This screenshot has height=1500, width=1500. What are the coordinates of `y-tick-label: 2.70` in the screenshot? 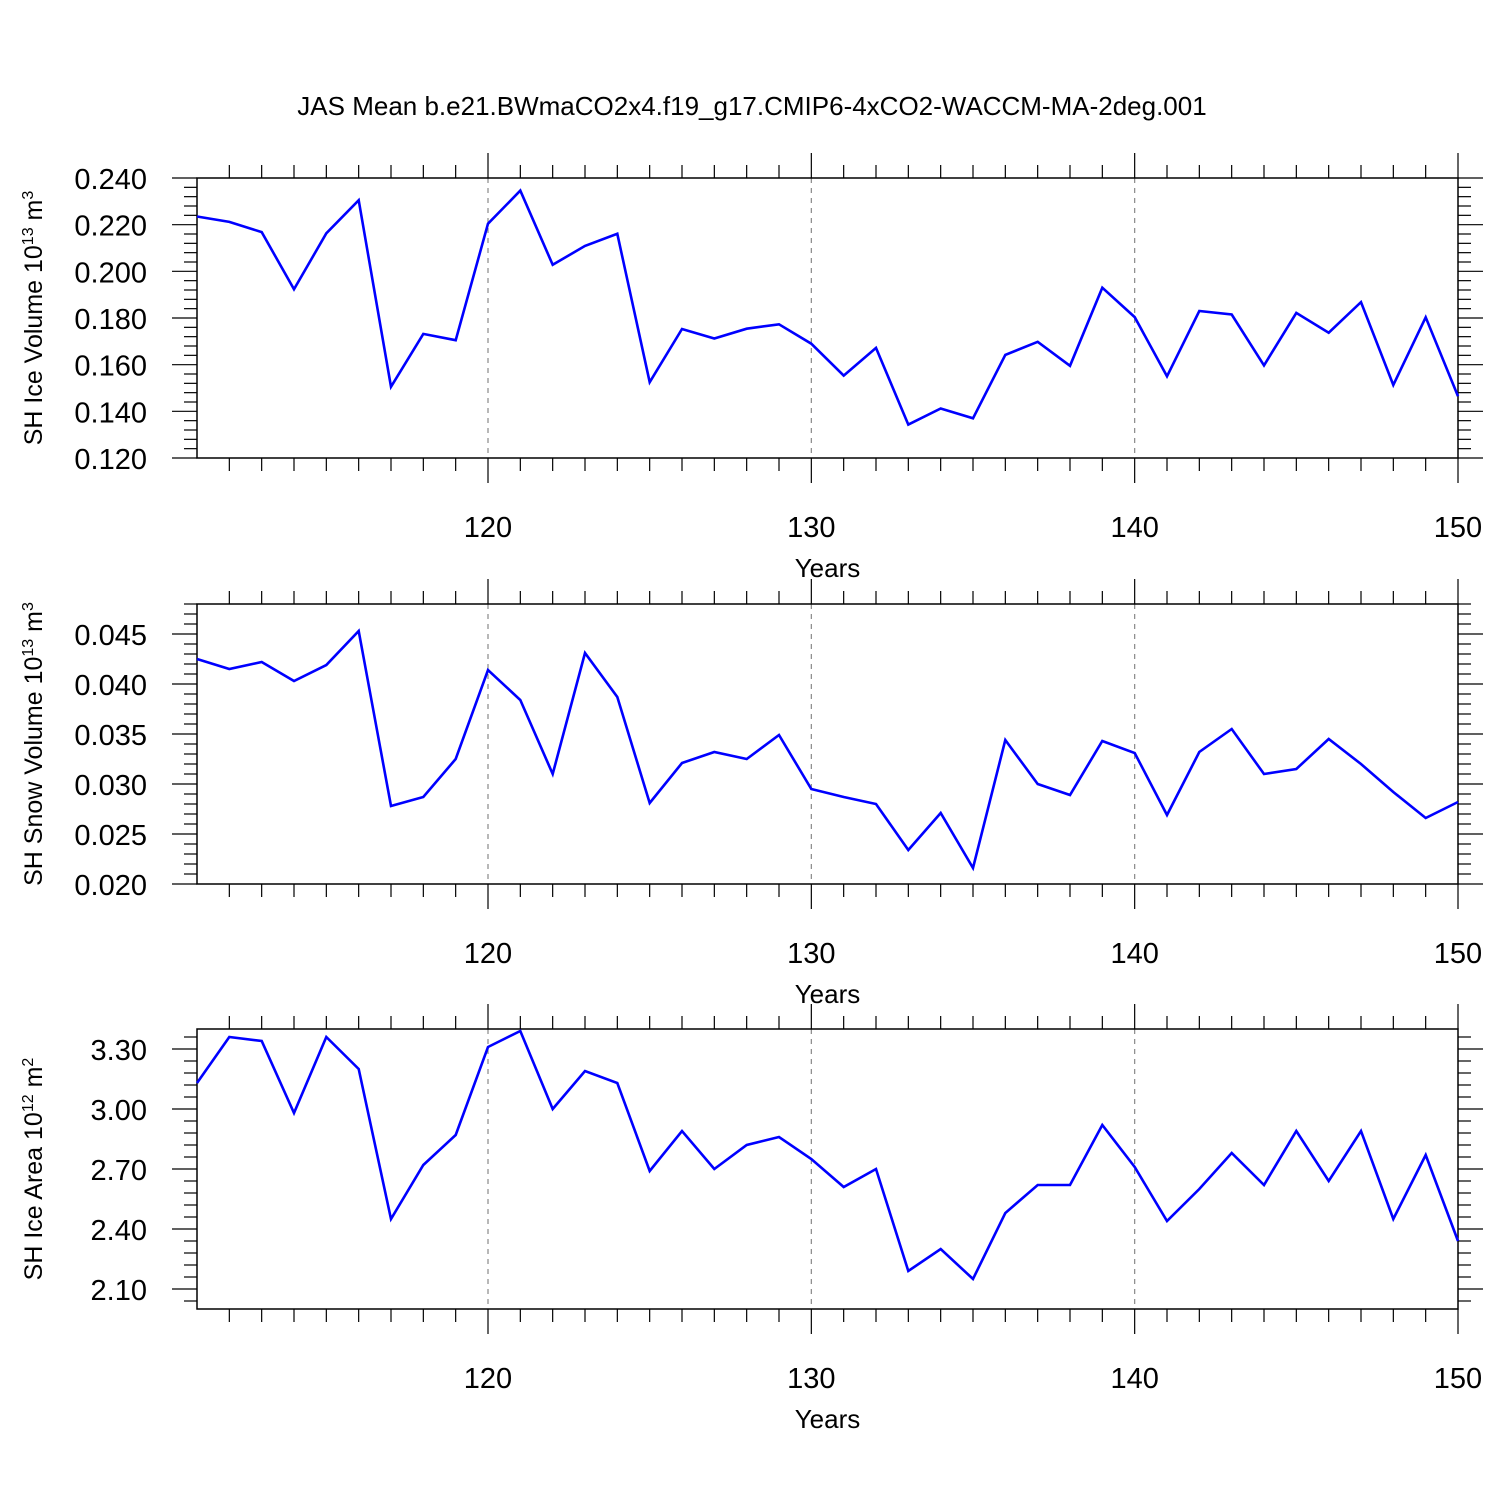 It's located at (119, 1171).